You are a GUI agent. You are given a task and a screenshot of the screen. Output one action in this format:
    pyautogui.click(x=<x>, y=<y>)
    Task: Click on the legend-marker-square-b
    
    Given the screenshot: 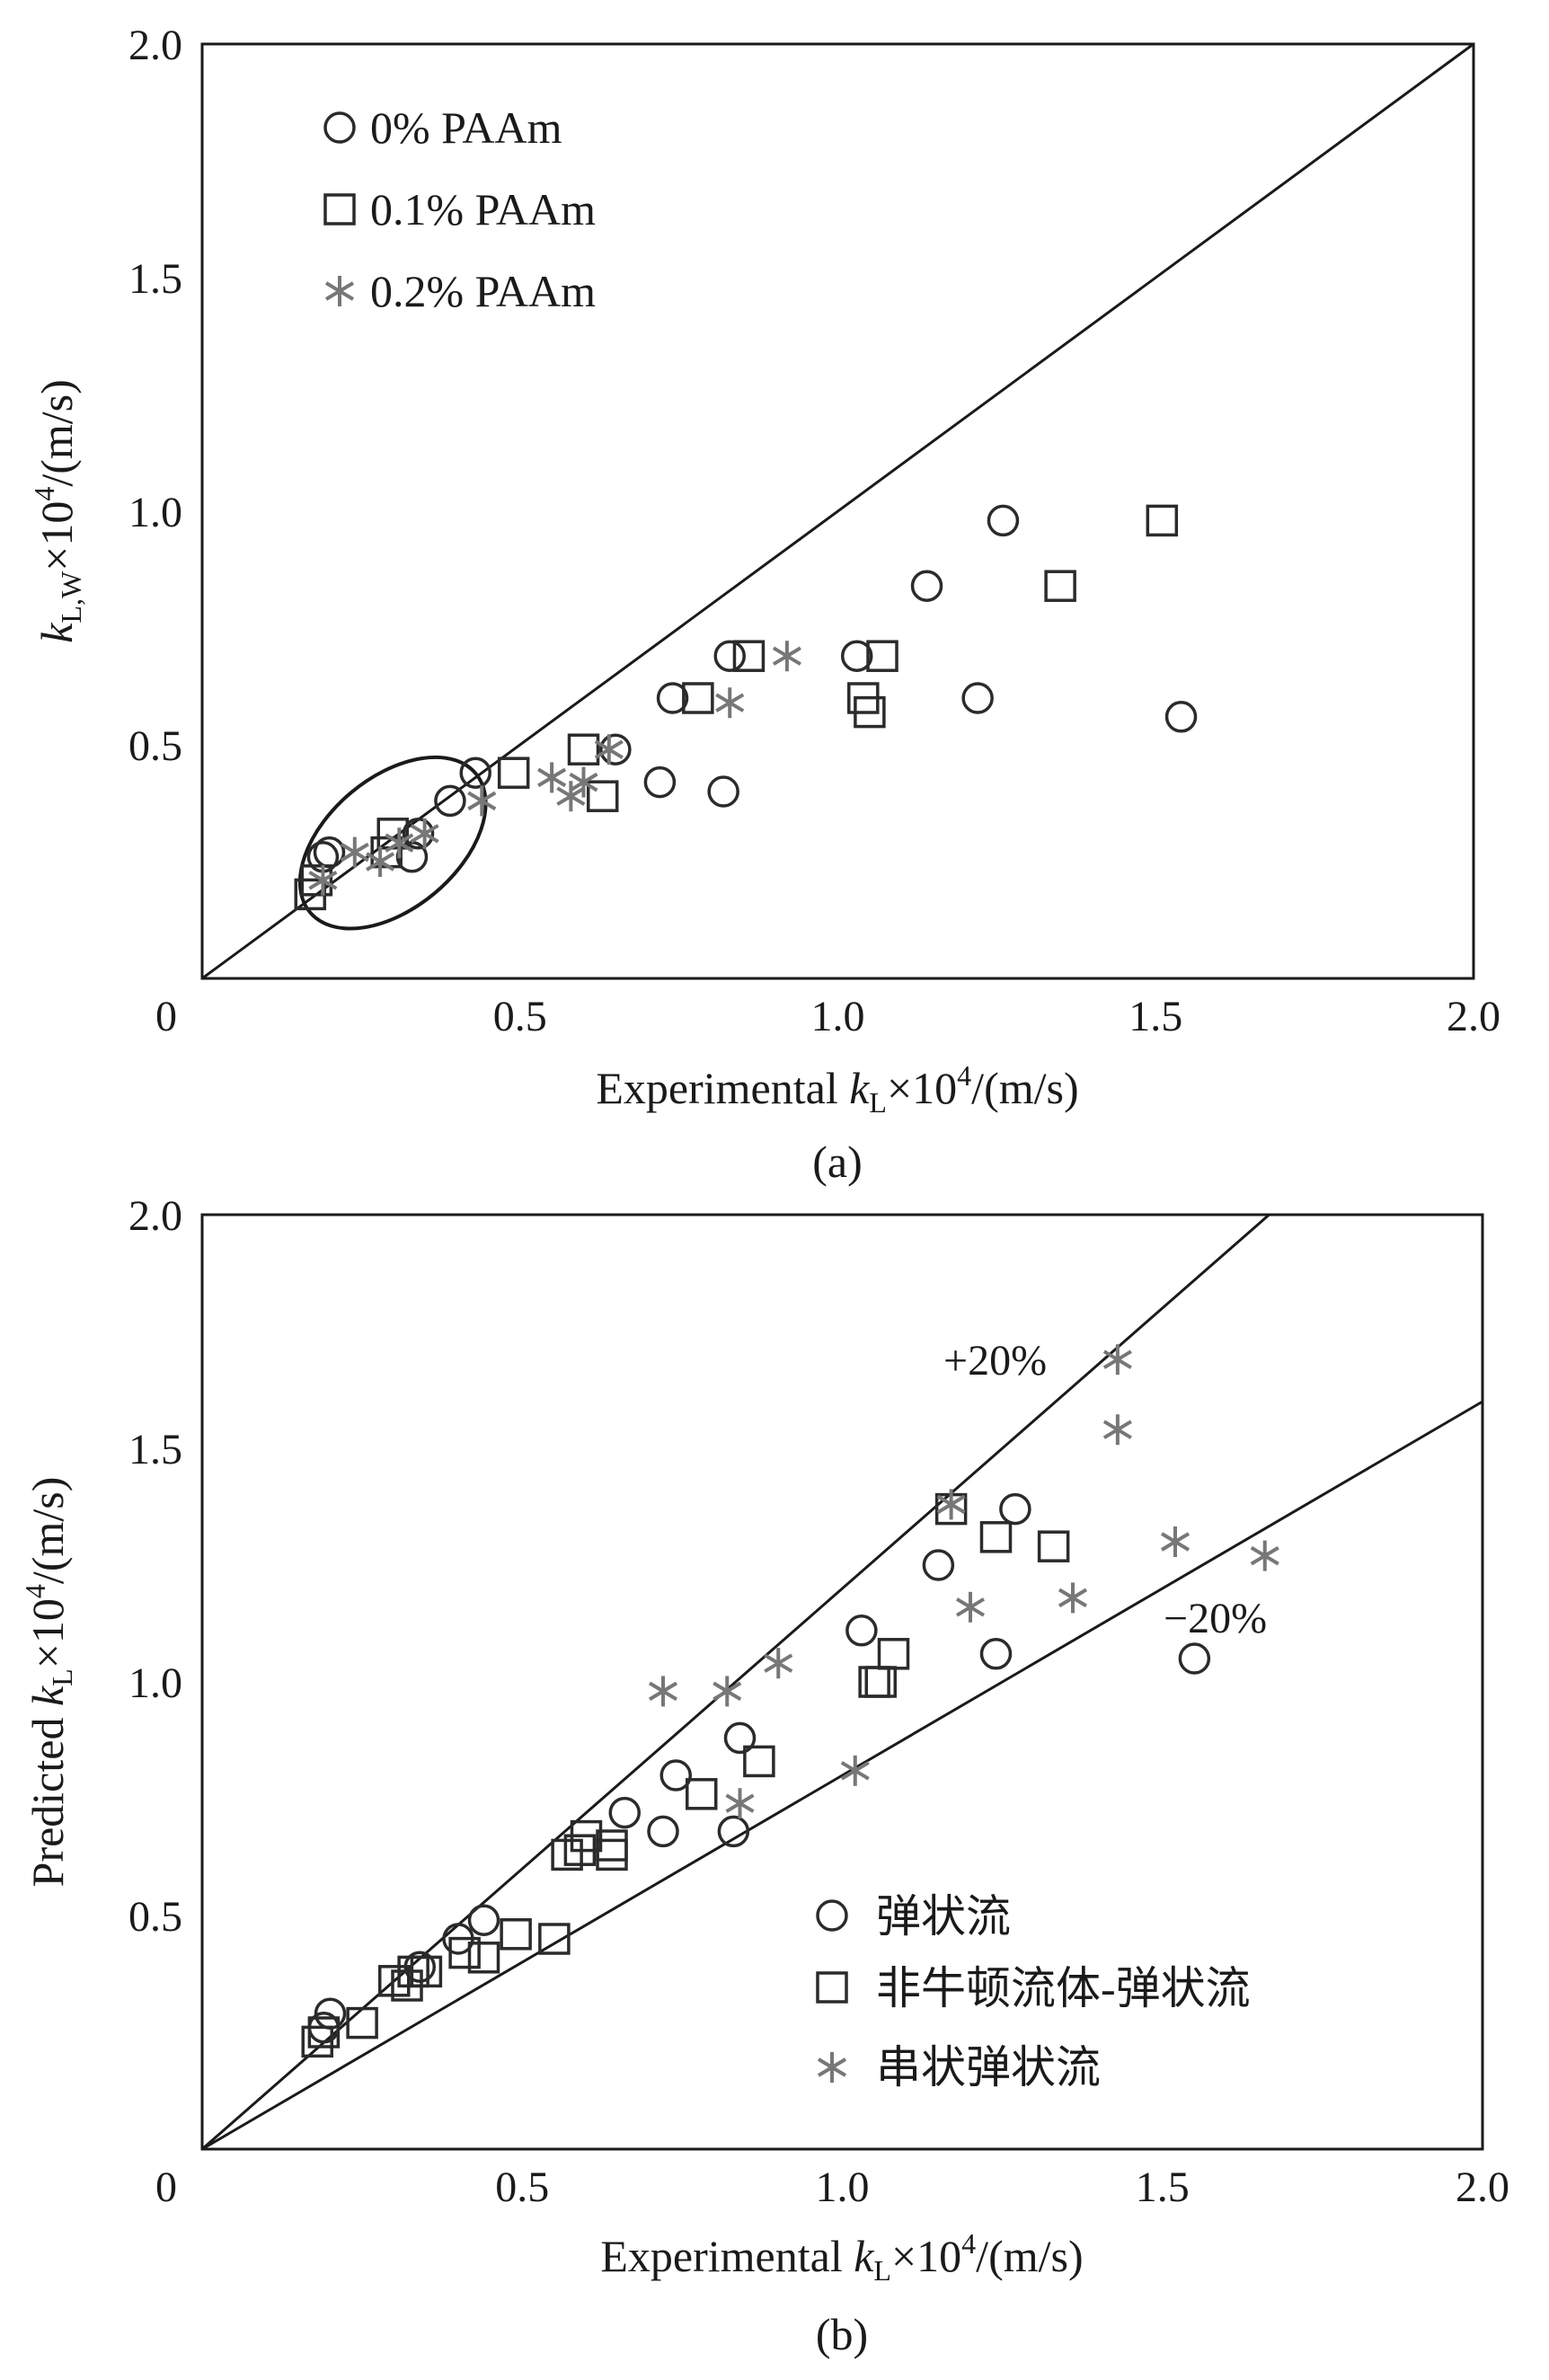 What is the action you would take?
    pyautogui.click(x=832, y=1987)
    